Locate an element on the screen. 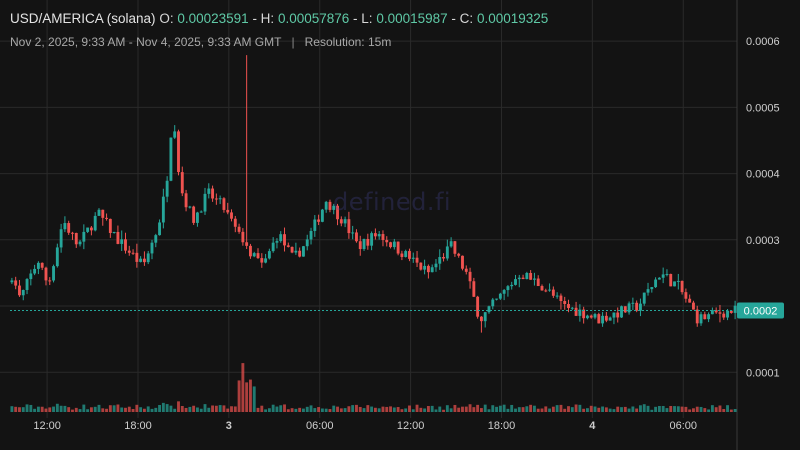  close-label: - C: is located at coordinates (462, 18).